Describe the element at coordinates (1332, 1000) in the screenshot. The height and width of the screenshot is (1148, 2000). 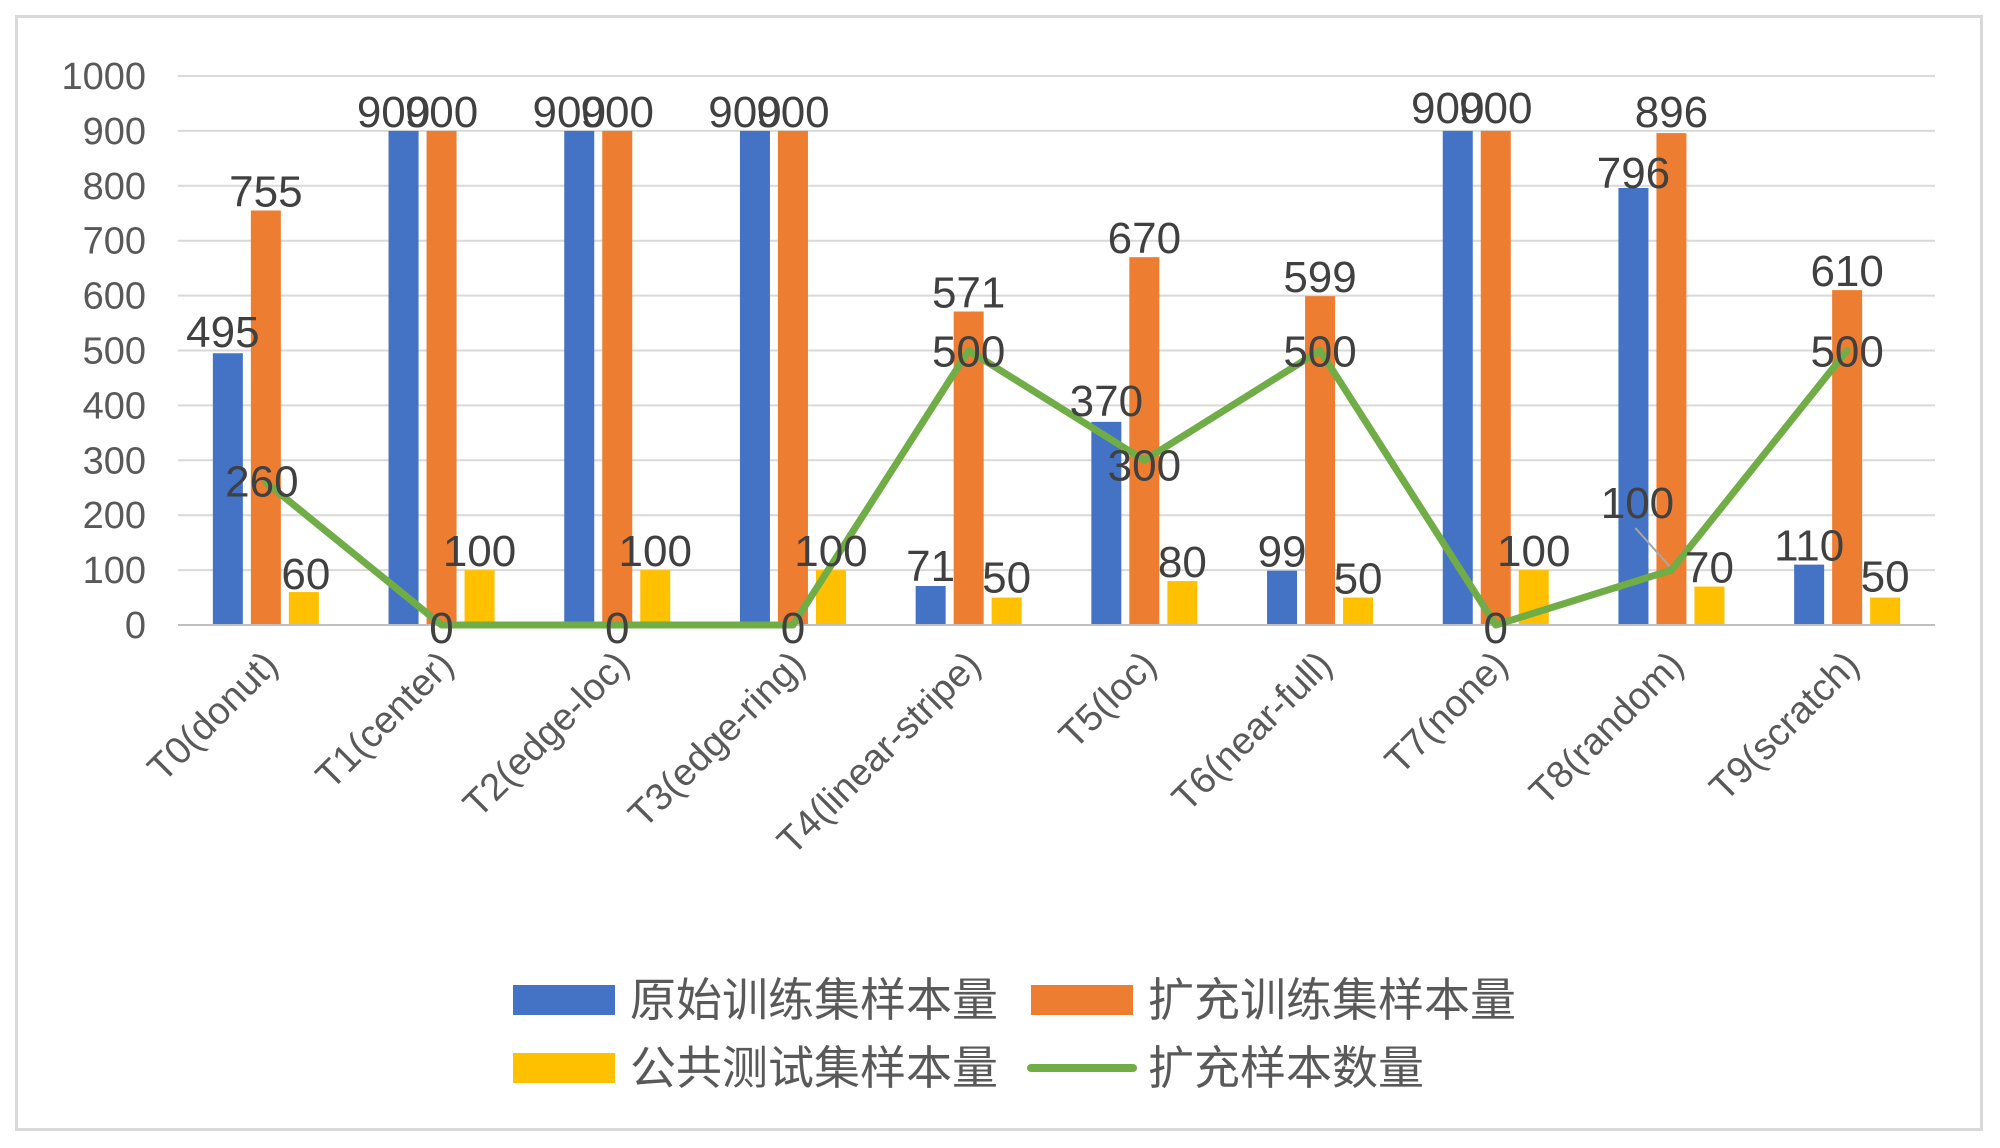
I see `legend-label: 扩充训练集样本量` at that location.